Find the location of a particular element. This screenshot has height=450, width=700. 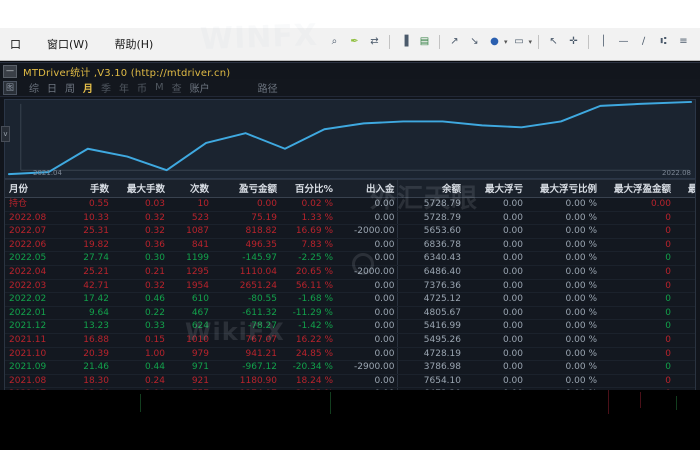

cell-1: 13.23 is located at coordinates (87, 326).